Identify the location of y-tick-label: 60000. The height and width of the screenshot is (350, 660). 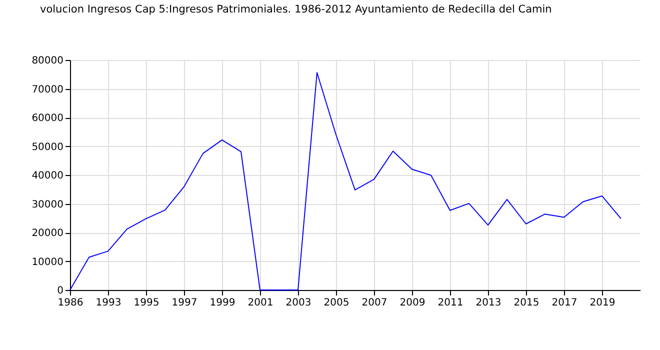
(48, 118).